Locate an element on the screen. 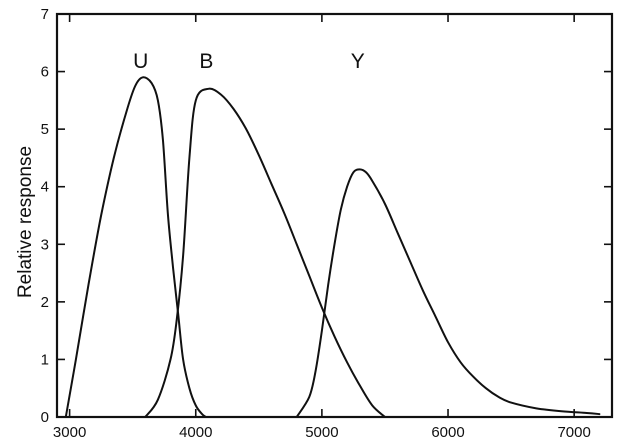 This screenshot has width=622, height=443. y-tick-label: 2 is located at coordinates (45, 302).